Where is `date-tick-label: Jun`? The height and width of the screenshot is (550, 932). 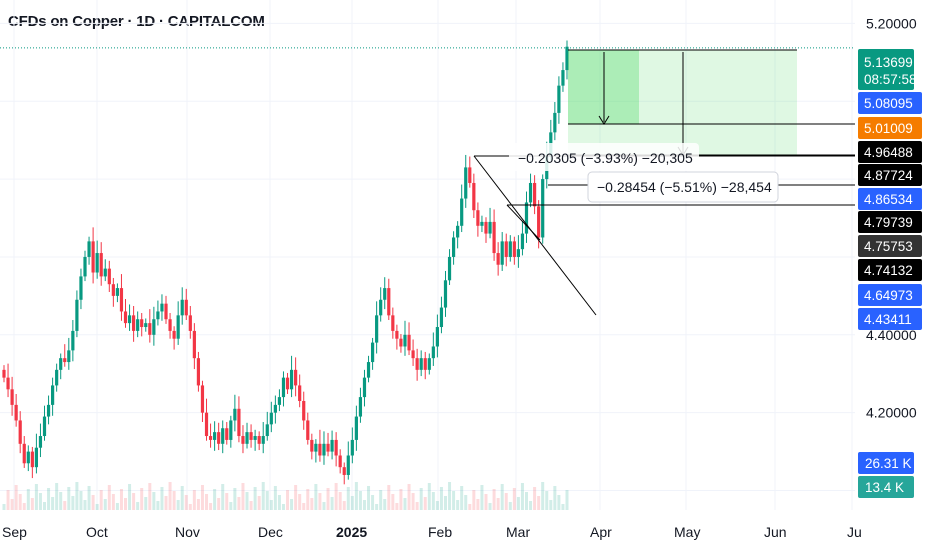
date-tick-label: Jun is located at coordinates (775, 532).